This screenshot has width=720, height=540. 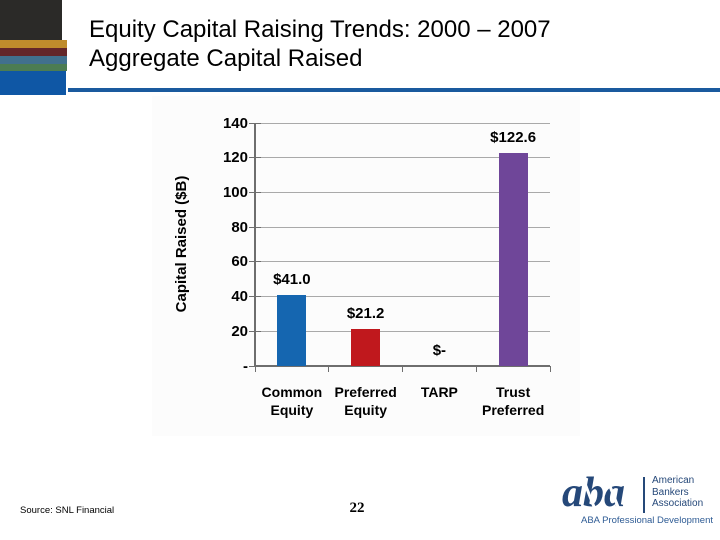 What do you see at coordinates (239, 331) in the screenshot?
I see `y-tick-label-20: 20` at bounding box center [239, 331].